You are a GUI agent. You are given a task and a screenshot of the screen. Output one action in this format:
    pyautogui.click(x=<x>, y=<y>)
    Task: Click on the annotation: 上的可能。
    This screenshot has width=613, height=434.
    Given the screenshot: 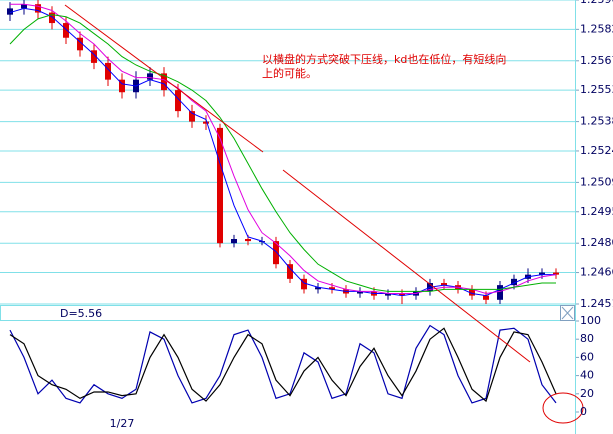 What is the action you would take?
    pyautogui.click(x=289, y=73)
    